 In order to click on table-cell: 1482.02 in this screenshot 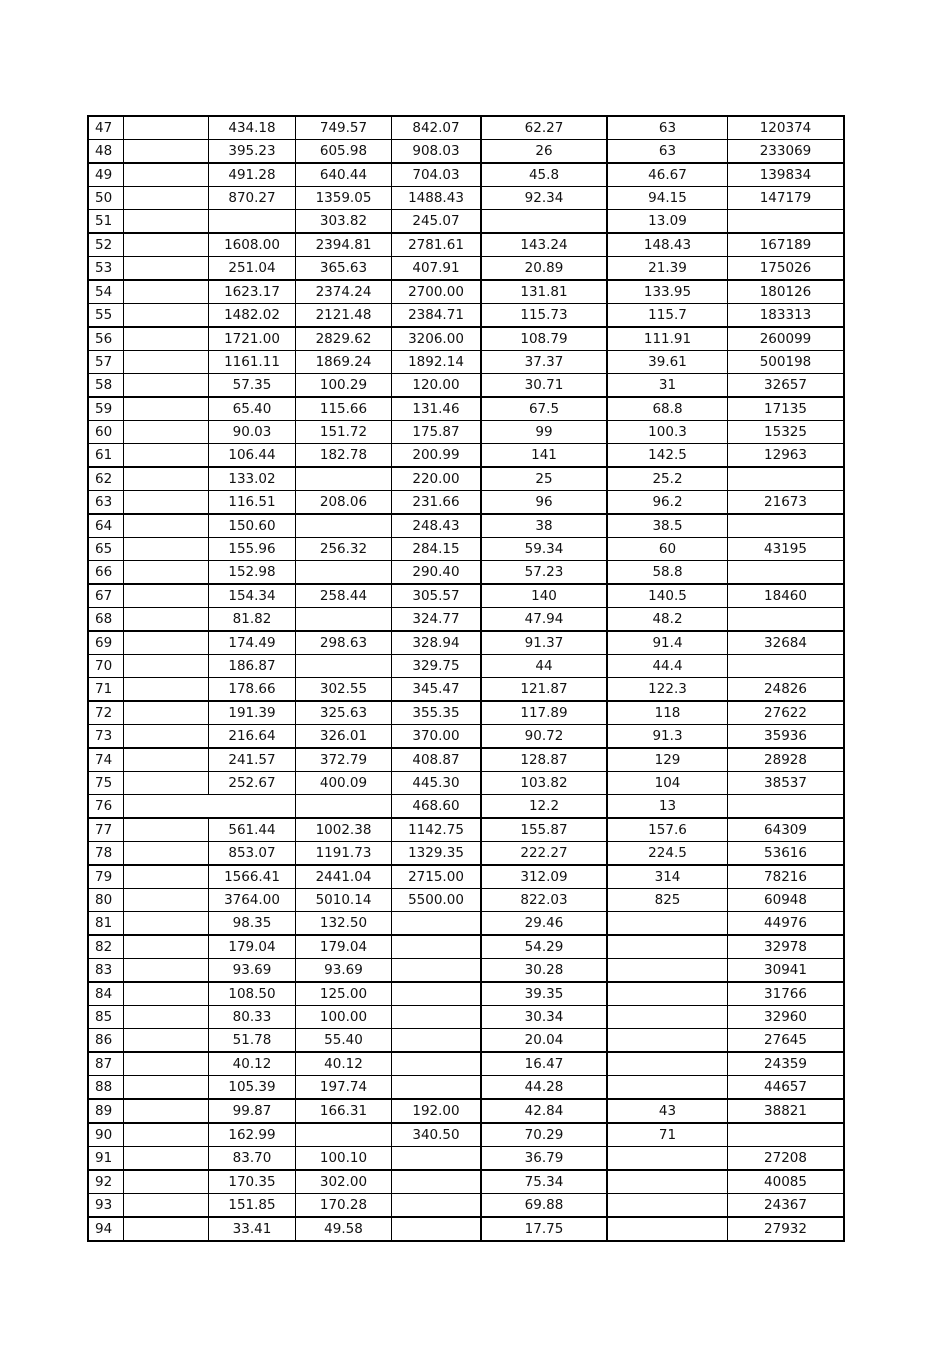, I will do `click(252, 315)`.